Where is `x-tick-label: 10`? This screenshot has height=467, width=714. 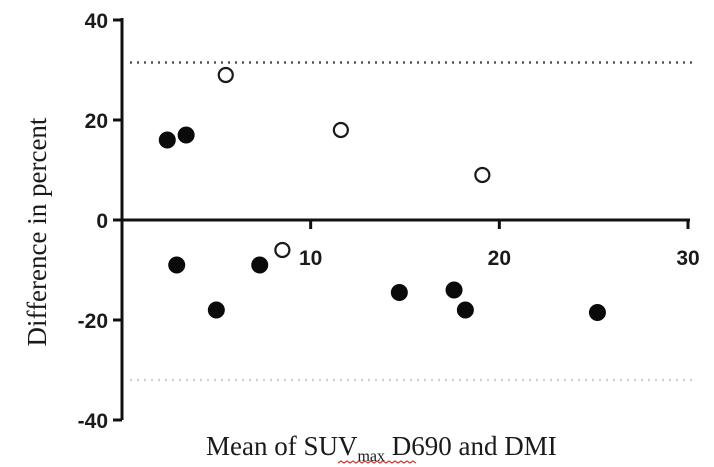 x-tick-label: 10 is located at coordinates (310, 258).